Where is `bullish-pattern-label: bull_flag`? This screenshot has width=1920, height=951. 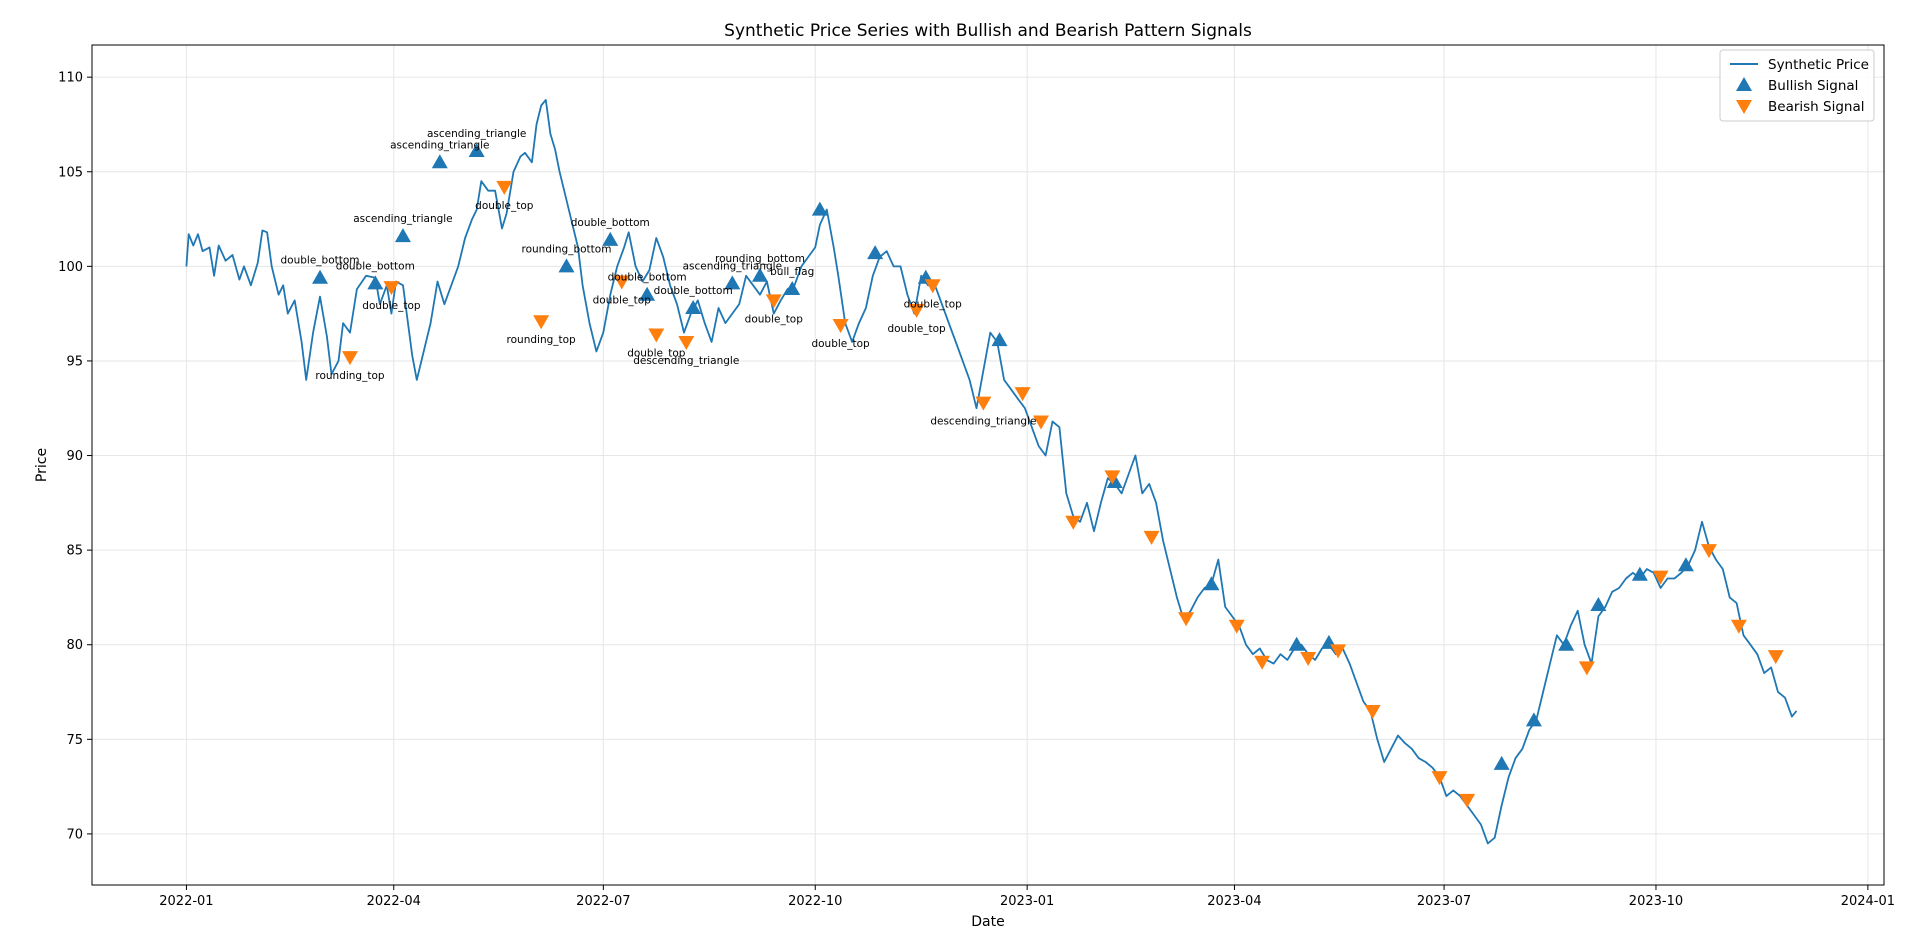
bullish-pattern-label: bull_flag is located at coordinates (792, 272).